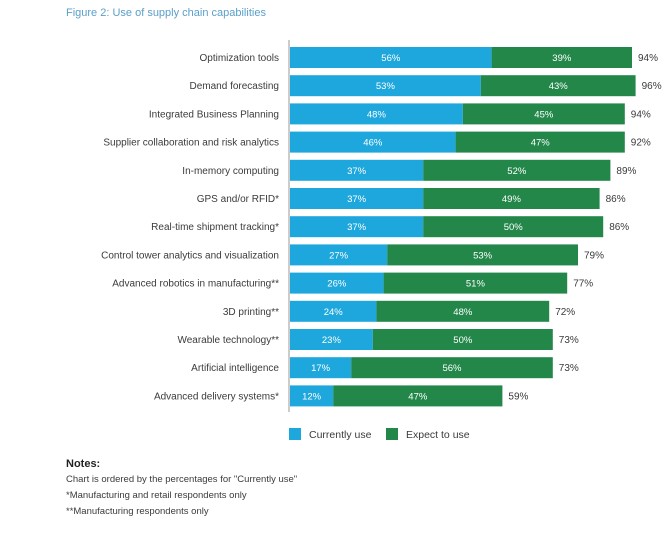 Image resolution: width=668 pixels, height=535 pixels. Describe the element at coordinates (652, 86) in the screenshot. I see `total-label-demand-forecasting: 96%` at that location.